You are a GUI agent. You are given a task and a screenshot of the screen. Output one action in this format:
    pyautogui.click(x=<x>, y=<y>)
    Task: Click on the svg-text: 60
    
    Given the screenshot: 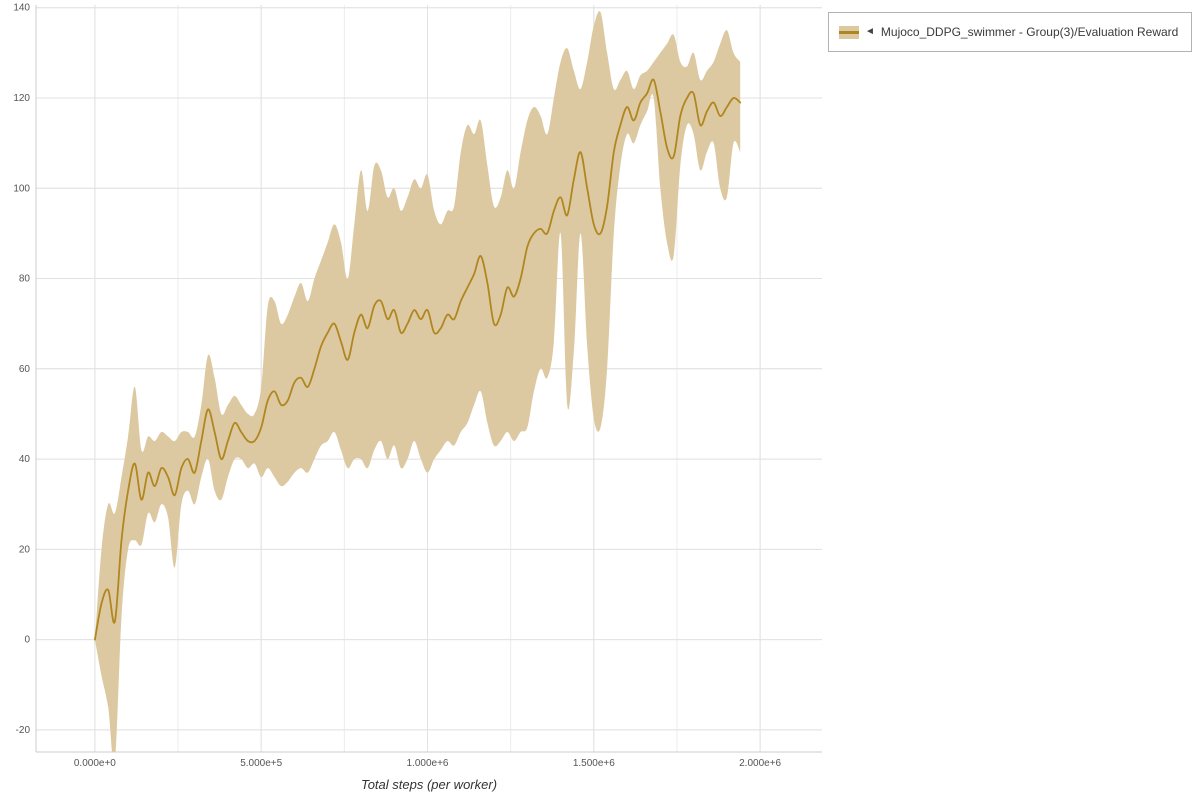 What is the action you would take?
    pyautogui.click(x=25, y=369)
    